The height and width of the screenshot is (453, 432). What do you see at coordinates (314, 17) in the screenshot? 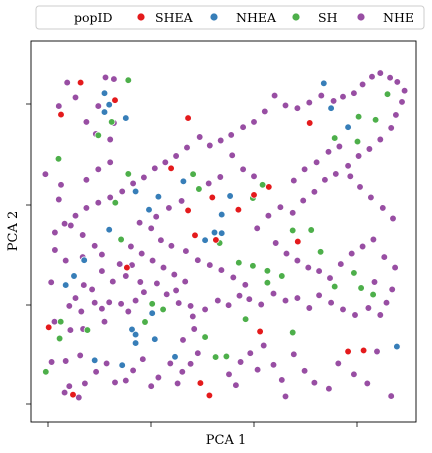
I see `legend-entry-sh: SH` at bounding box center [314, 17].